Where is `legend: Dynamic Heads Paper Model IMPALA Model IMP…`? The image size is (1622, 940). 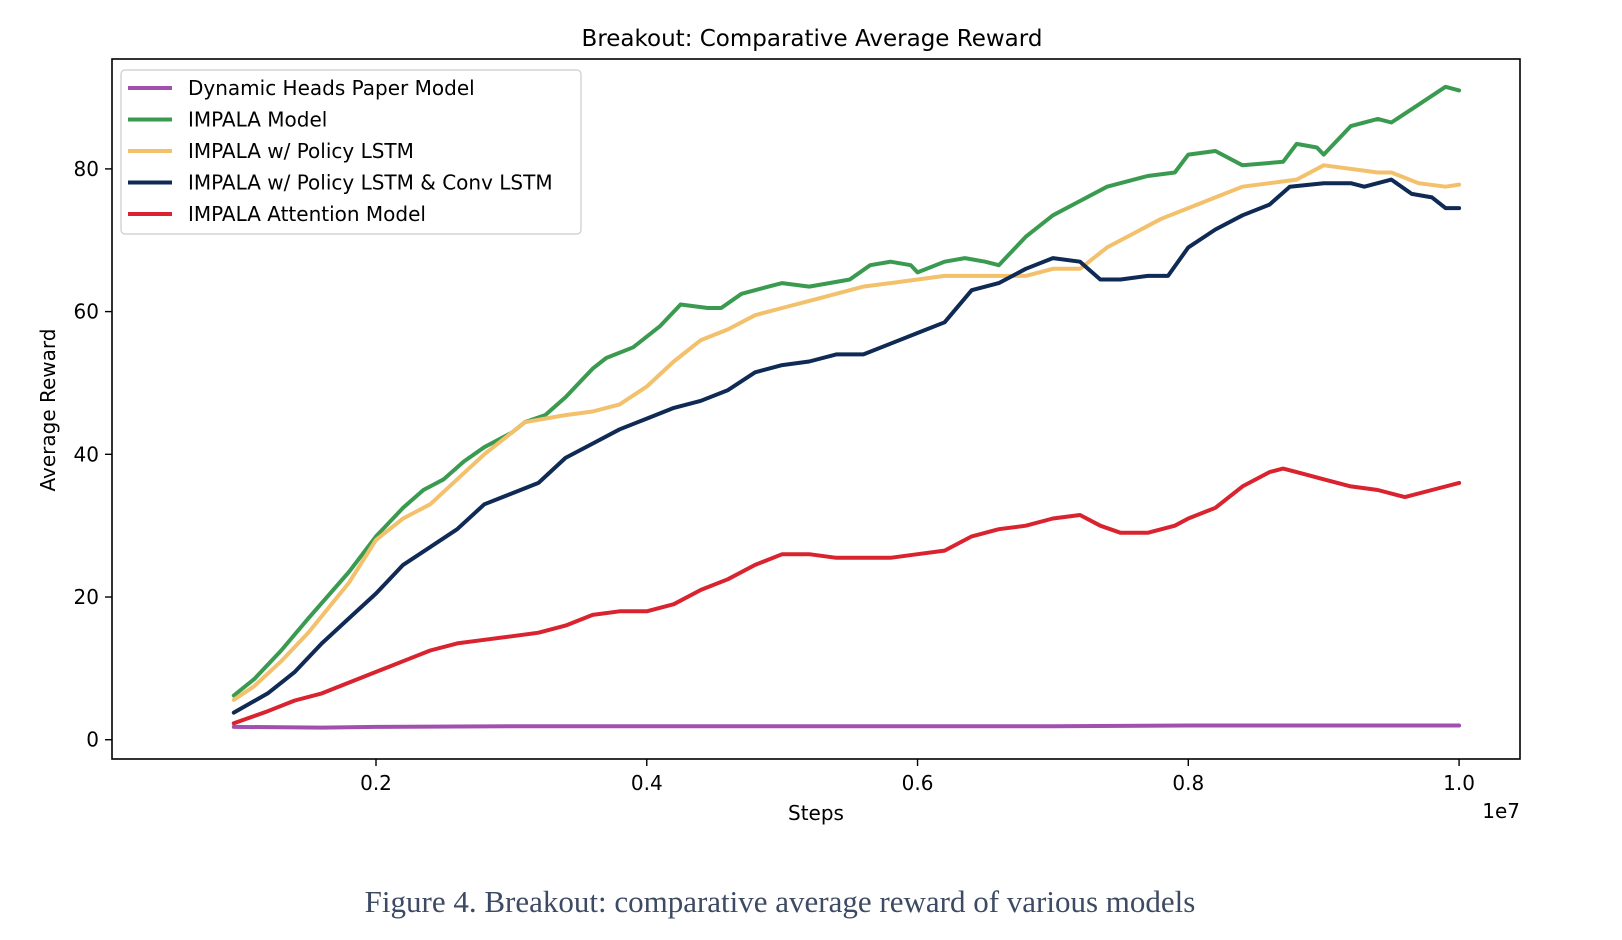 legend: Dynamic Heads Paper Model IMPALA Model IMP… is located at coordinates (351, 152).